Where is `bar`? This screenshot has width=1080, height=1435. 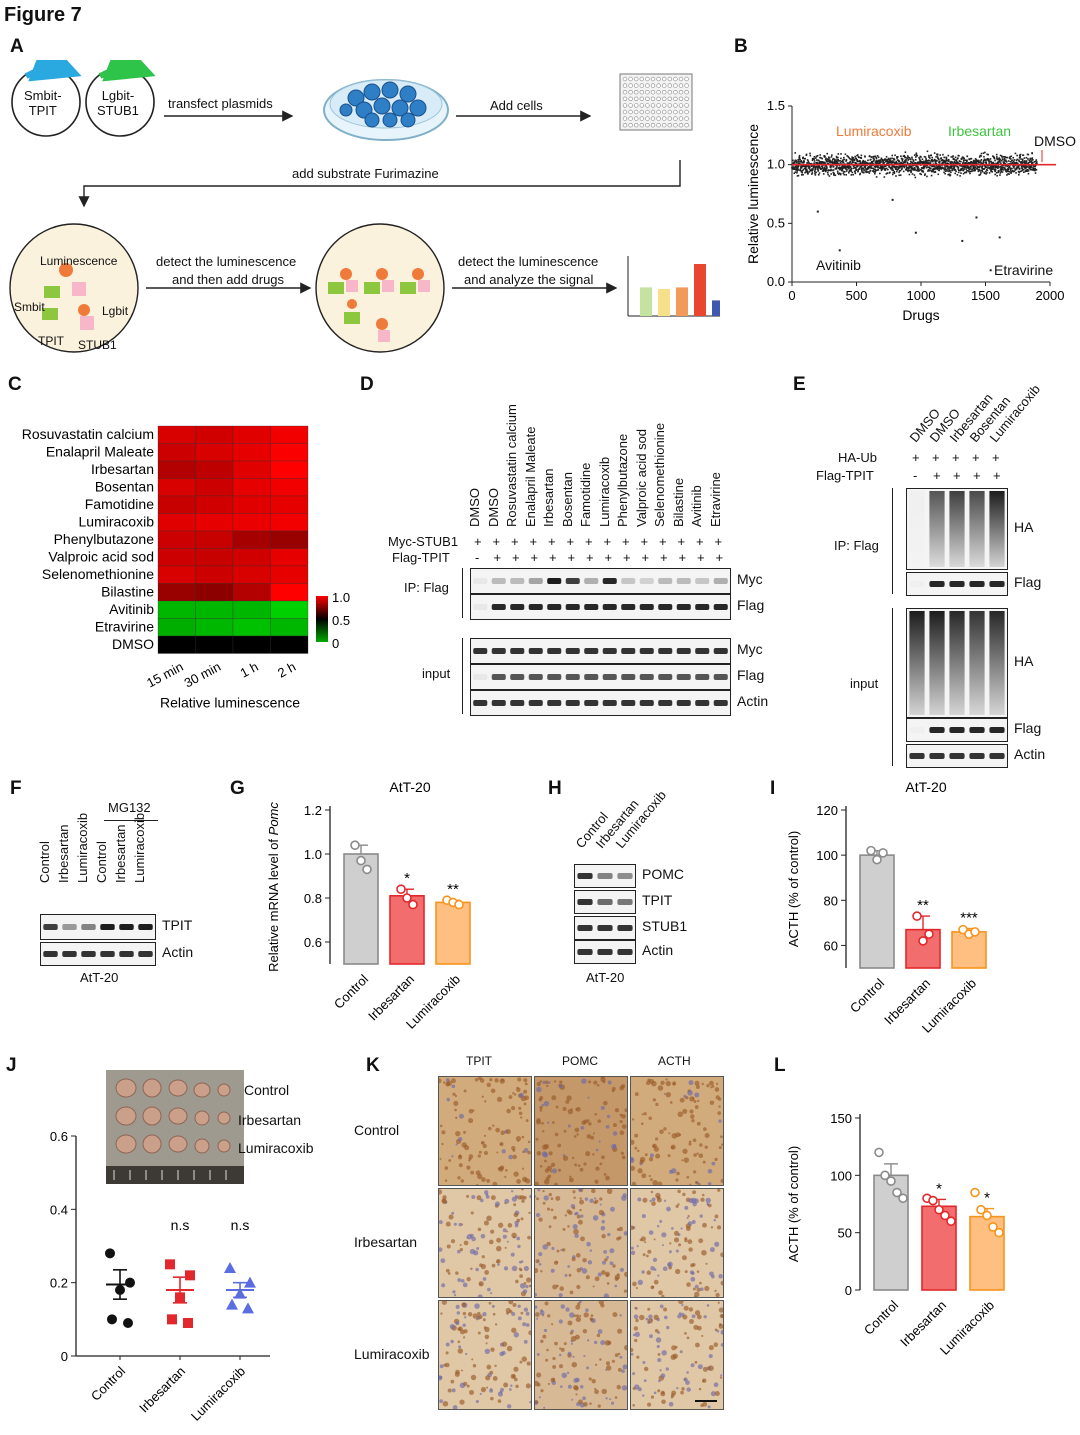 bar is located at coordinates (987, 1253).